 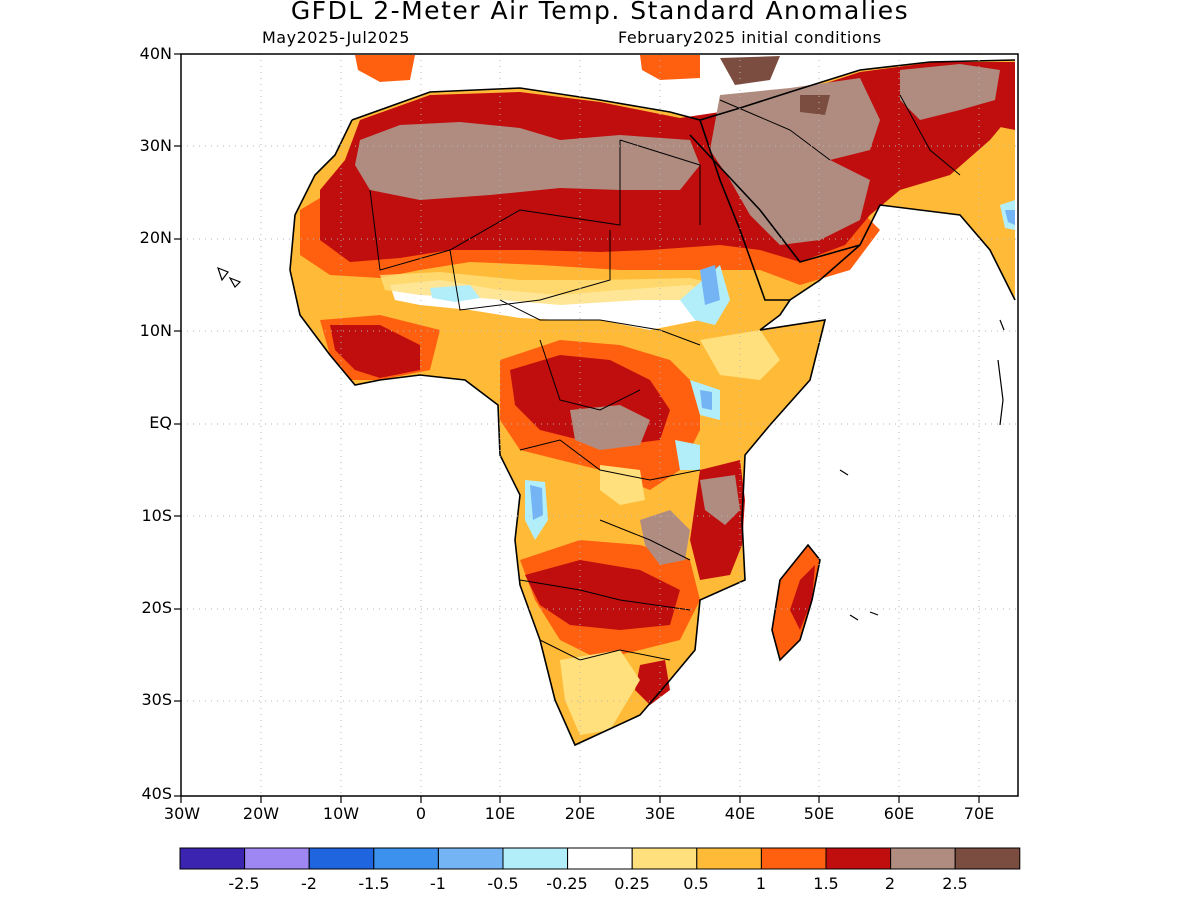 I want to click on lat-label: 20N, so click(x=155, y=237).